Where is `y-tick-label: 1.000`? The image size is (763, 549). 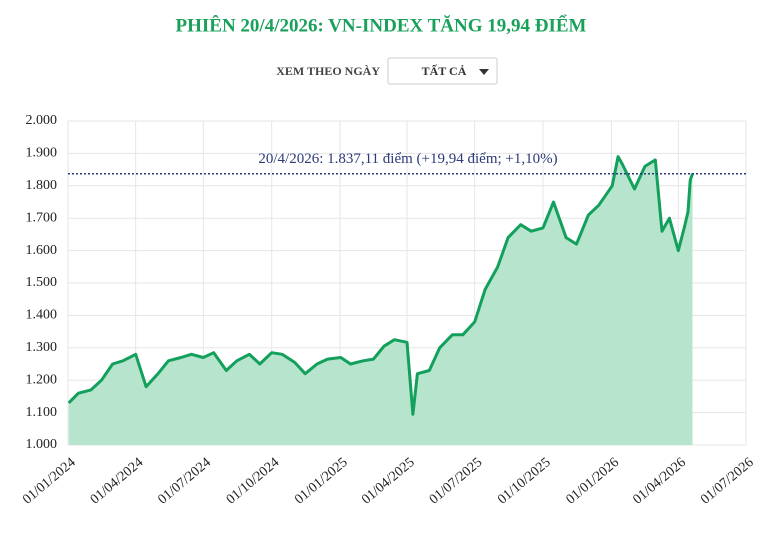
y-tick-label: 1.000 is located at coordinates (42, 444).